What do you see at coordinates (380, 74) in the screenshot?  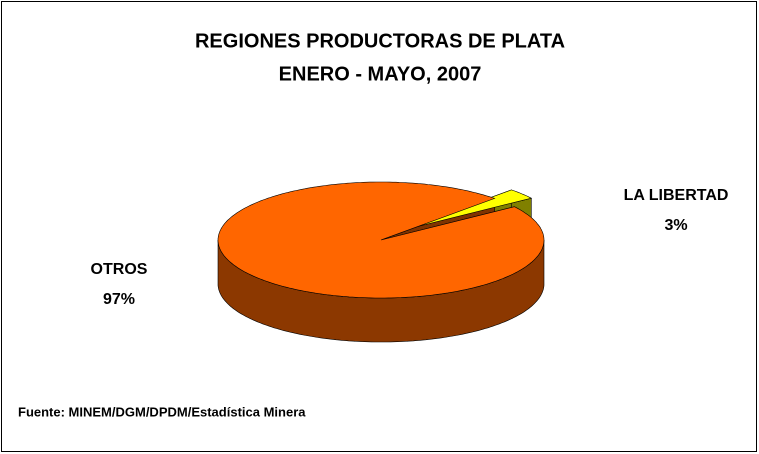 I see `chart-subtitle: ENERO - MAYO, 2007` at bounding box center [380, 74].